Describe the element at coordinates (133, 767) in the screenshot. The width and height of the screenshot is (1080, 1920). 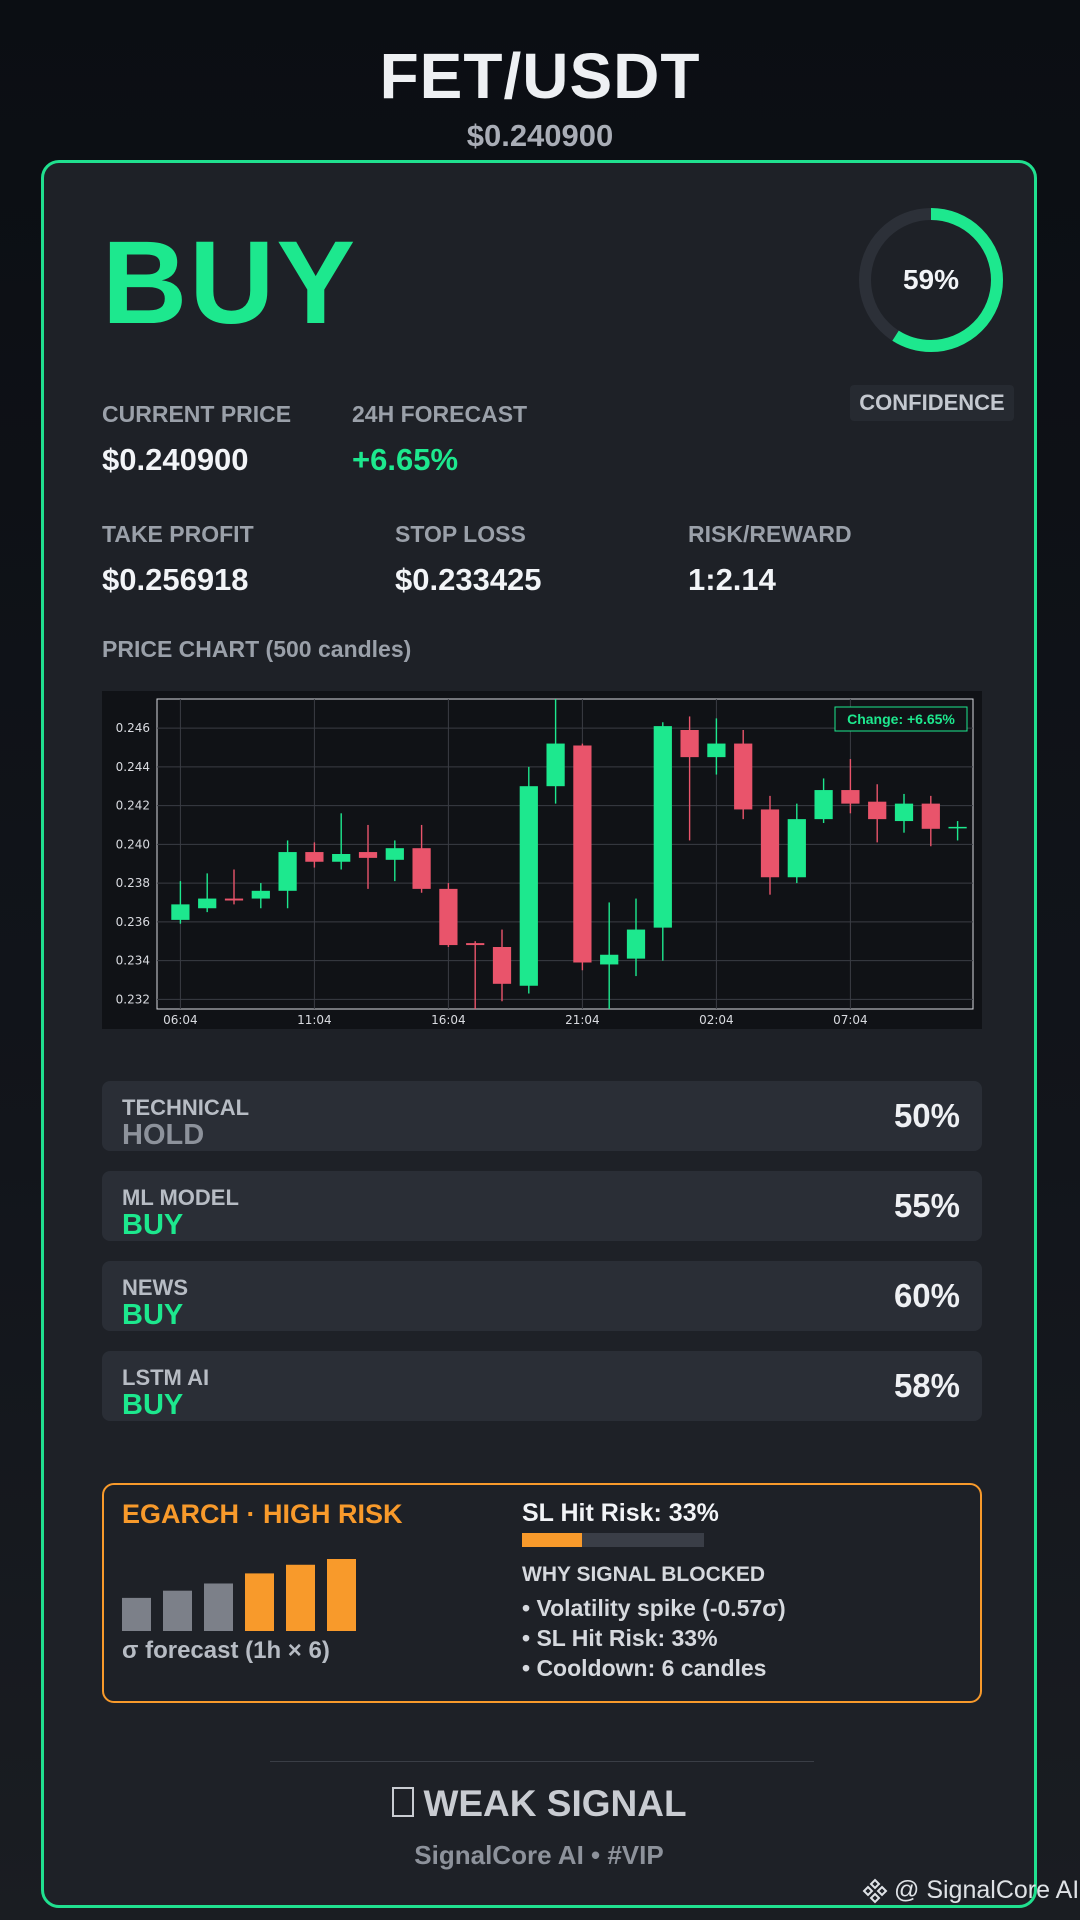
I see `y-tick-label: 0.244` at that location.